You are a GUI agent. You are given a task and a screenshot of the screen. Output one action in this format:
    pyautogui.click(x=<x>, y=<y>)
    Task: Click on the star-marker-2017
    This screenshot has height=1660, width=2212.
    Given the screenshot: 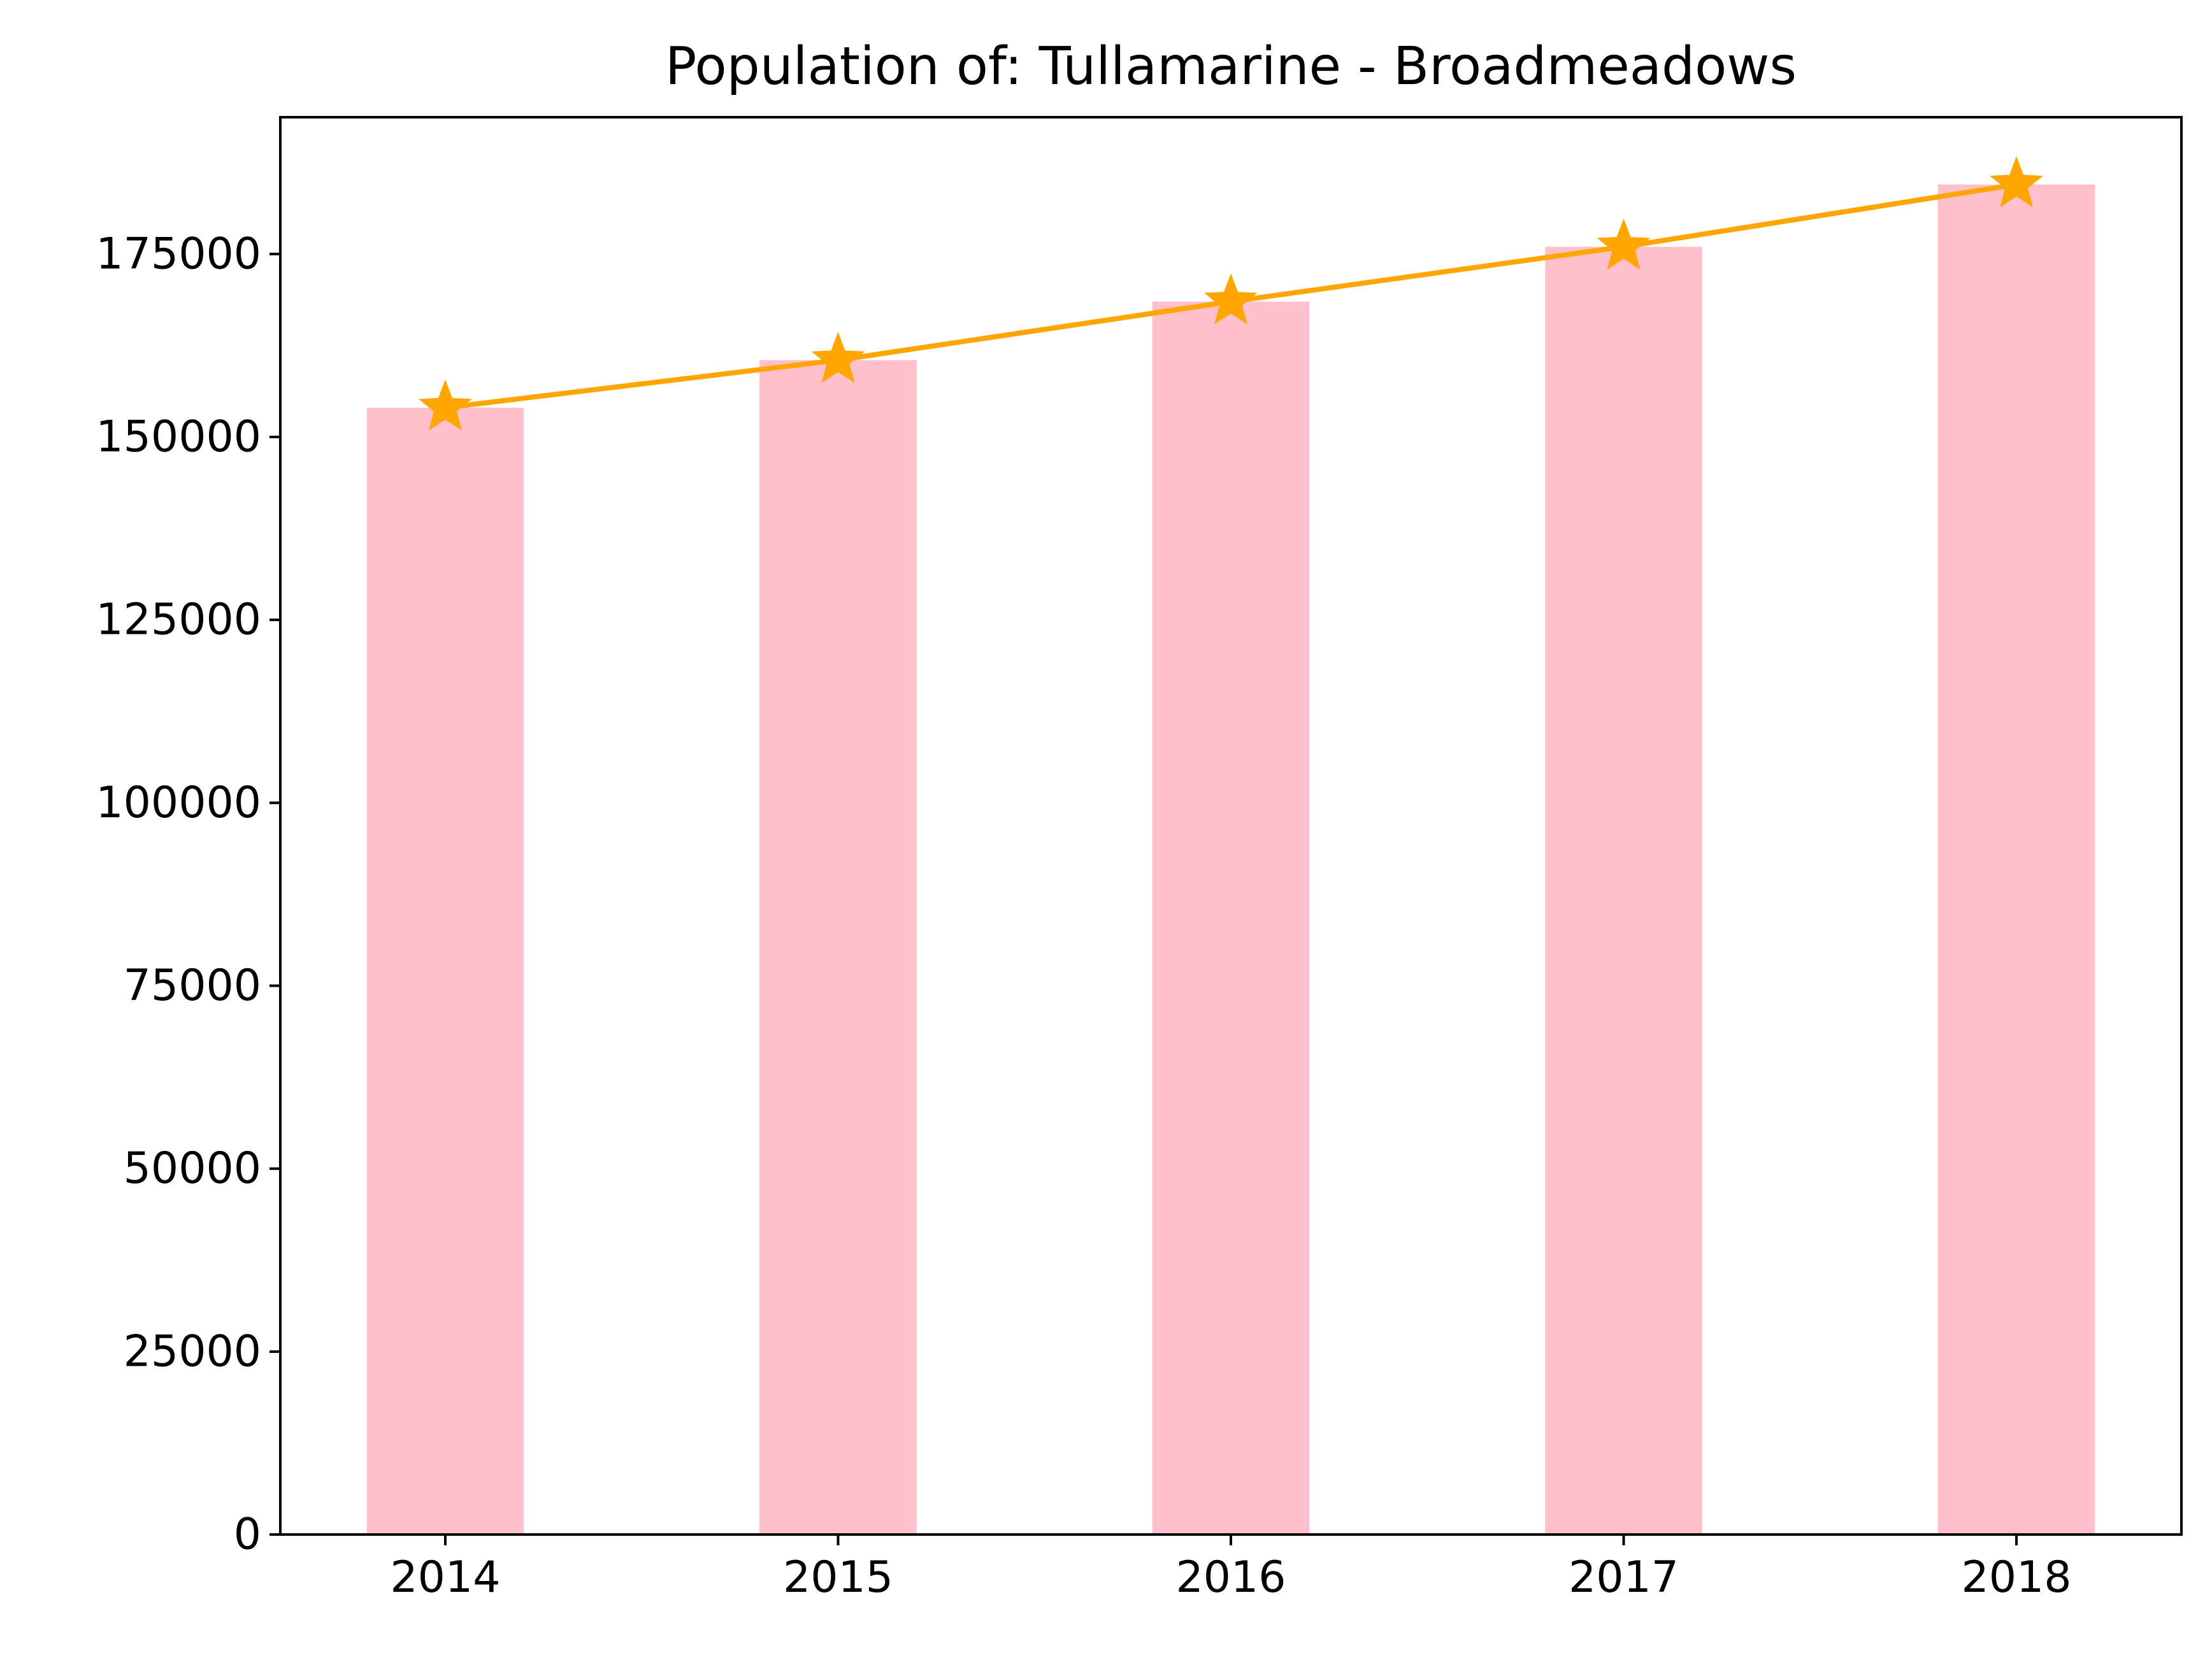 What is the action you would take?
    pyautogui.click(x=1624, y=244)
    